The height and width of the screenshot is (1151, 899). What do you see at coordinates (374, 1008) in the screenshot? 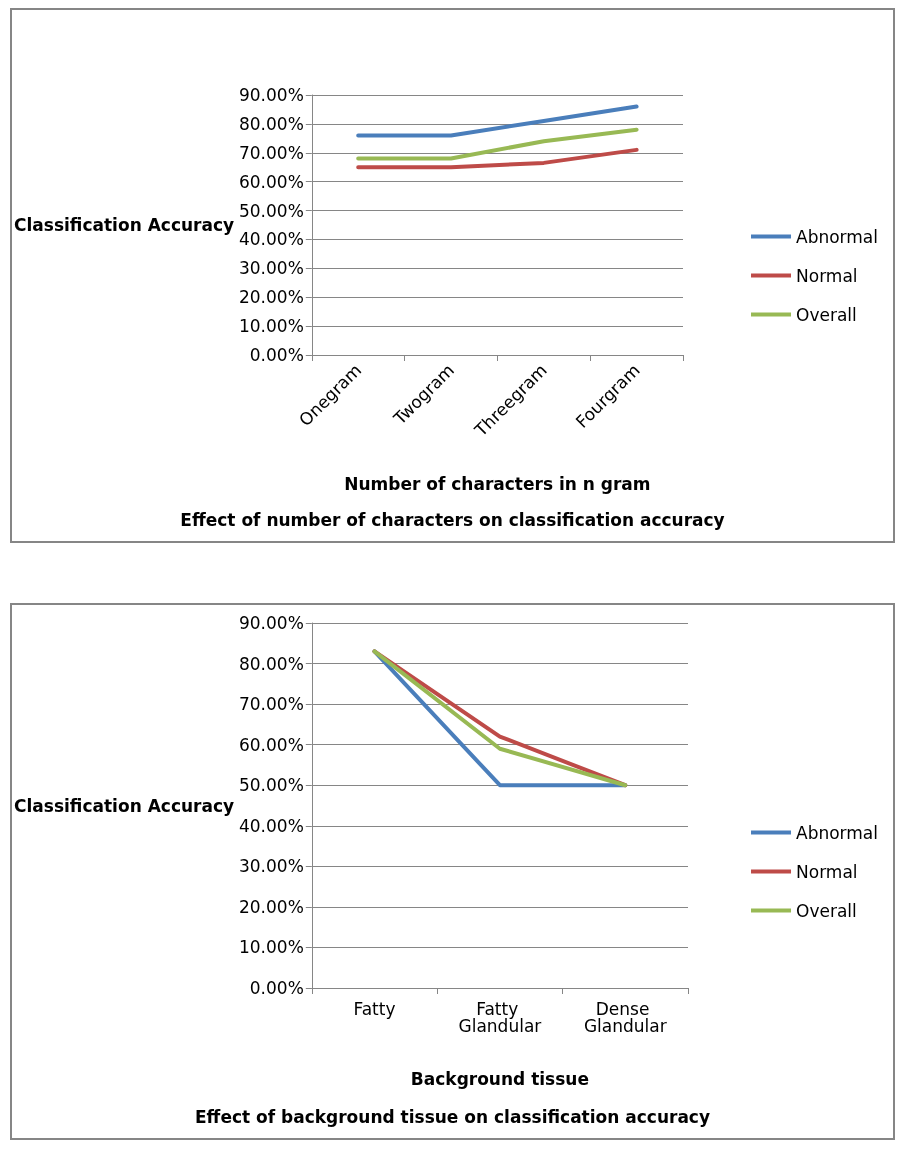
I see `x-tick-label: Fatty` at bounding box center [374, 1008].